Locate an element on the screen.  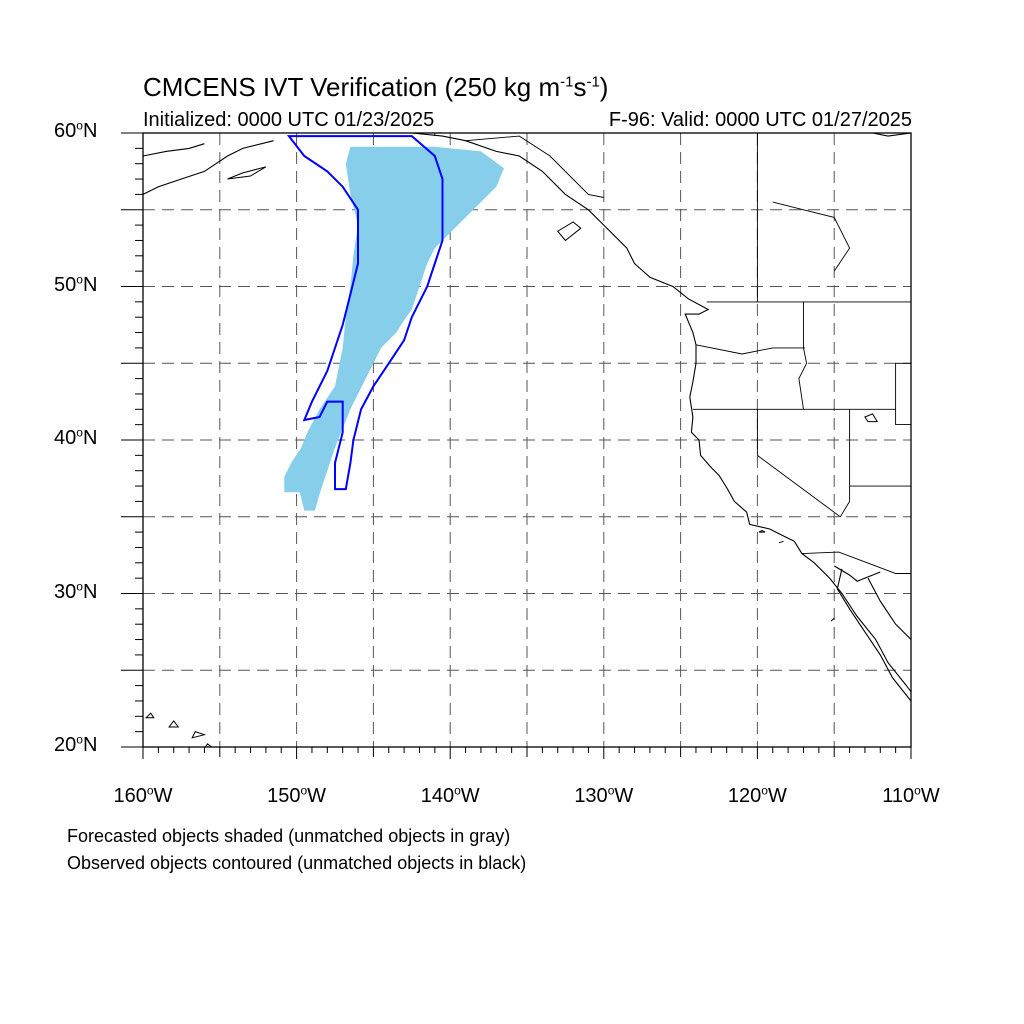
lon-label-110: 110oW is located at coordinates (911, 795).